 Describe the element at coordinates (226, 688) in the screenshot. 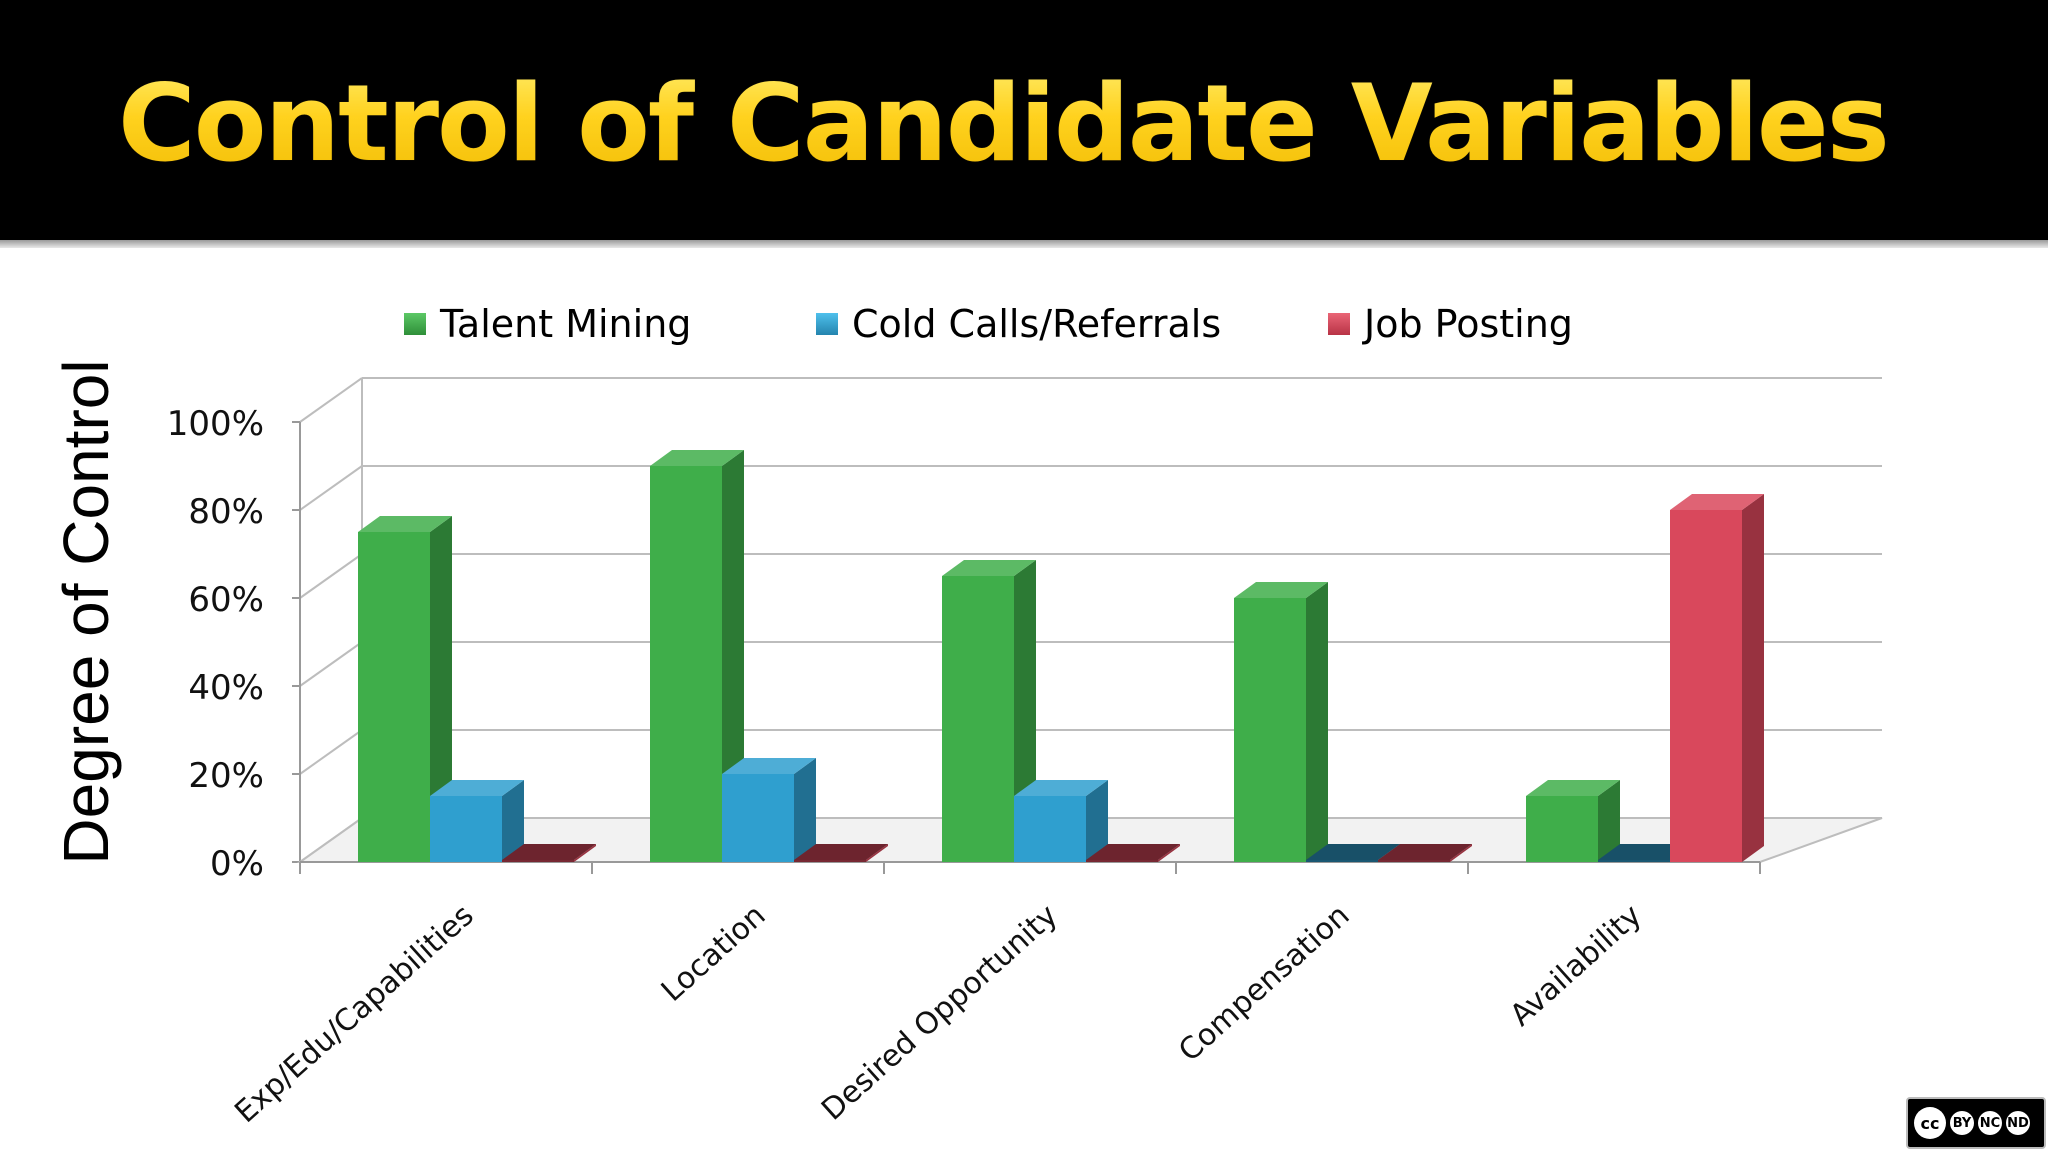

I see `y-tick-label: 40%` at that location.